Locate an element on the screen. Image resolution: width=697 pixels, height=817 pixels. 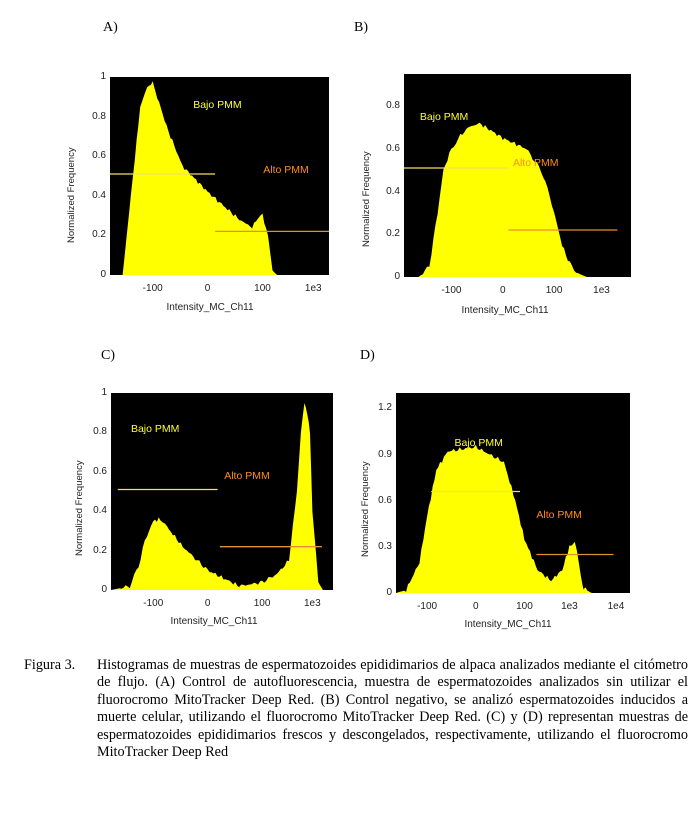
histogram-svg-a is located at coordinates (219, 178).